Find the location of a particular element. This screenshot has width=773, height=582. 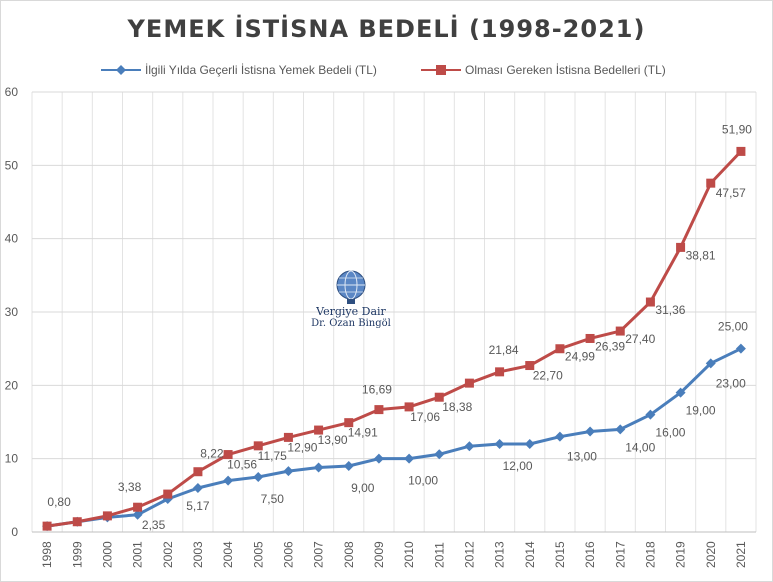

data-label-series-2: 14,91 is located at coordinates (363, 433).